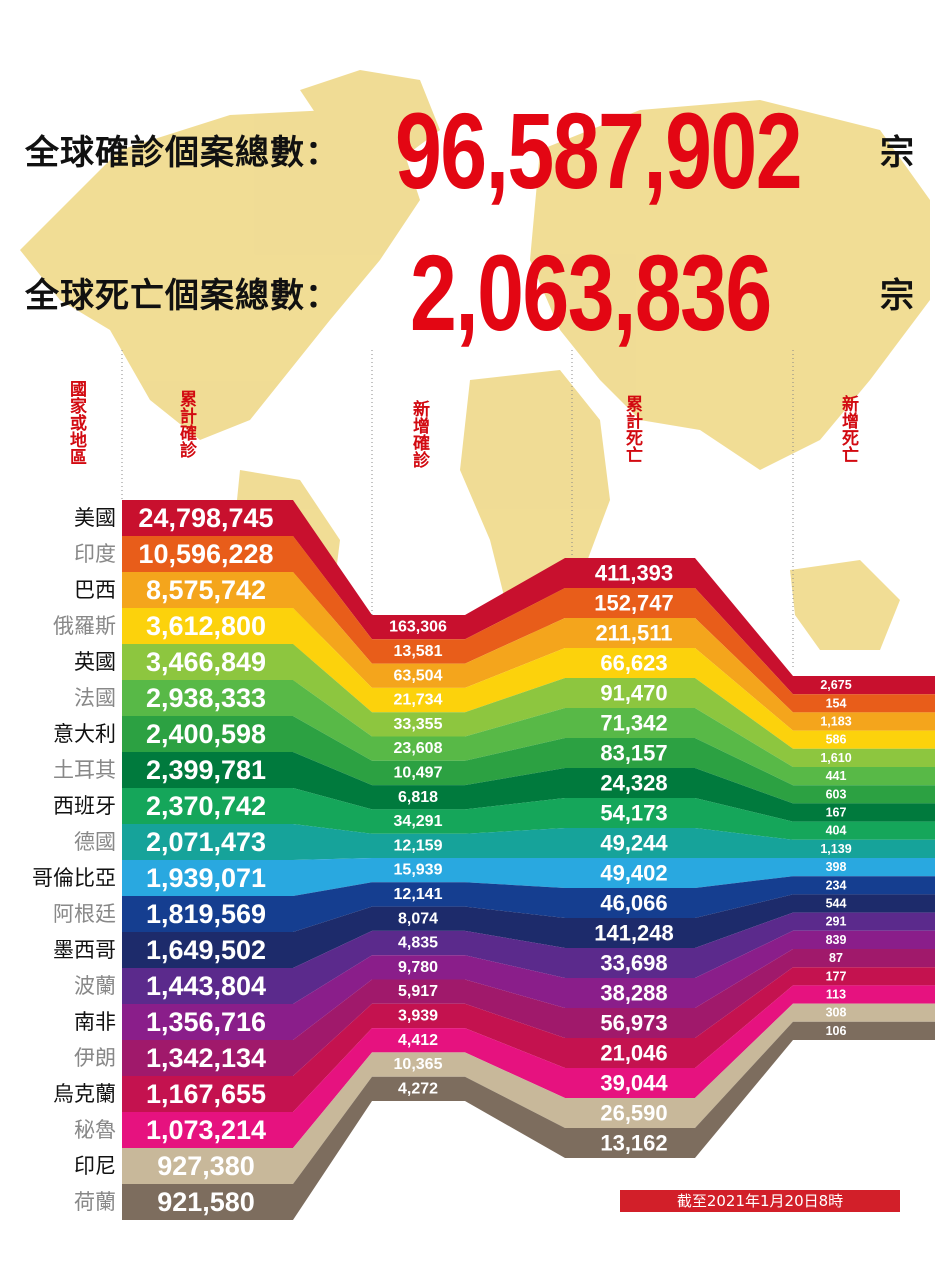  Describe the element at coordinates (634, 603) in the screenshot. I see `cum-deaths-value: 152,747` at that location.